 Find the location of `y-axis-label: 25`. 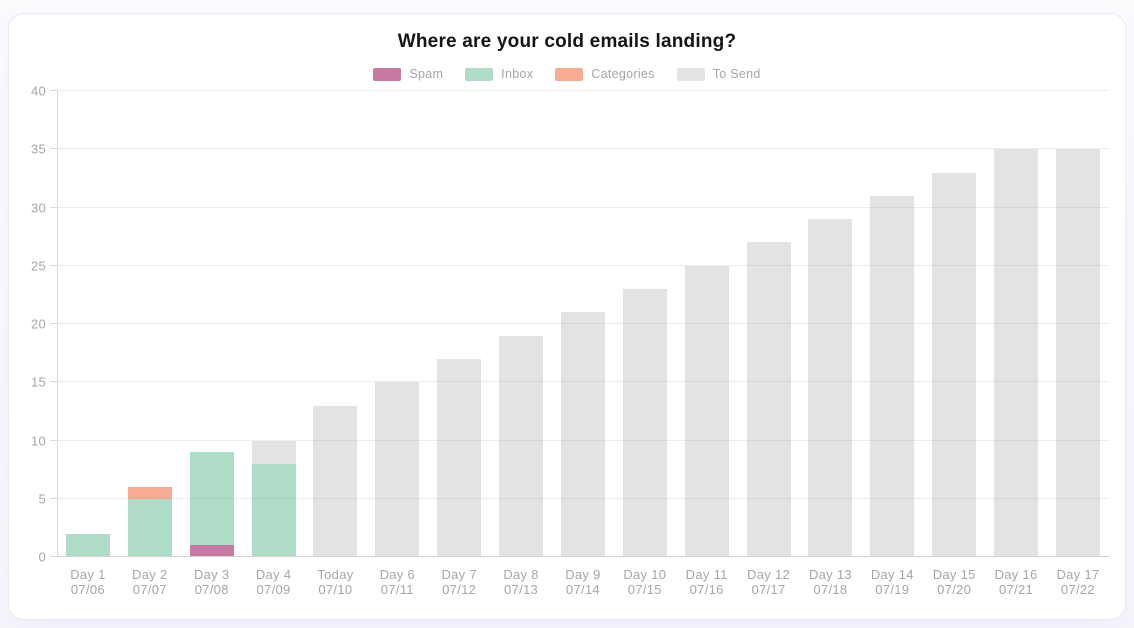

y-axis-label: 25 is located at coordinates (38, 266).